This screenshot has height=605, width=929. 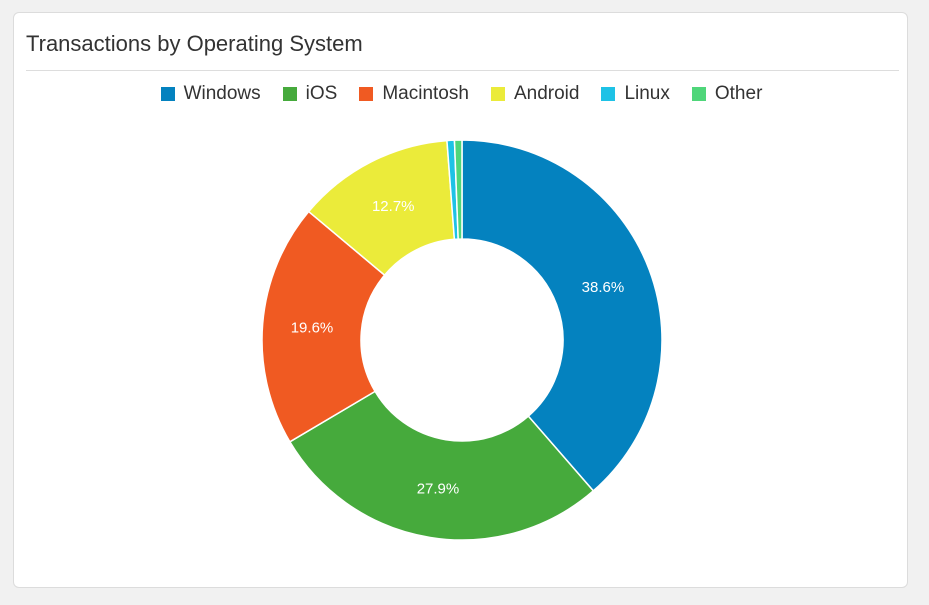 What do you see at coordinates (546, 93) in the screenshot?
I see `legend-label-android: Android` at bounding box center [546, 93].